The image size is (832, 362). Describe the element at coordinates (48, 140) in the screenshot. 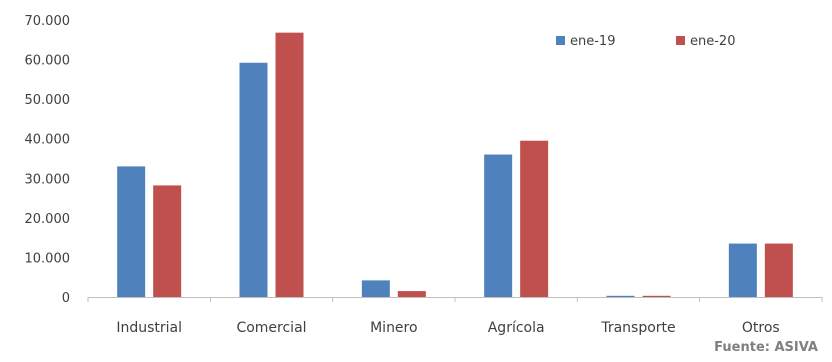

I see `y-tick-label: 40.000` at that location.